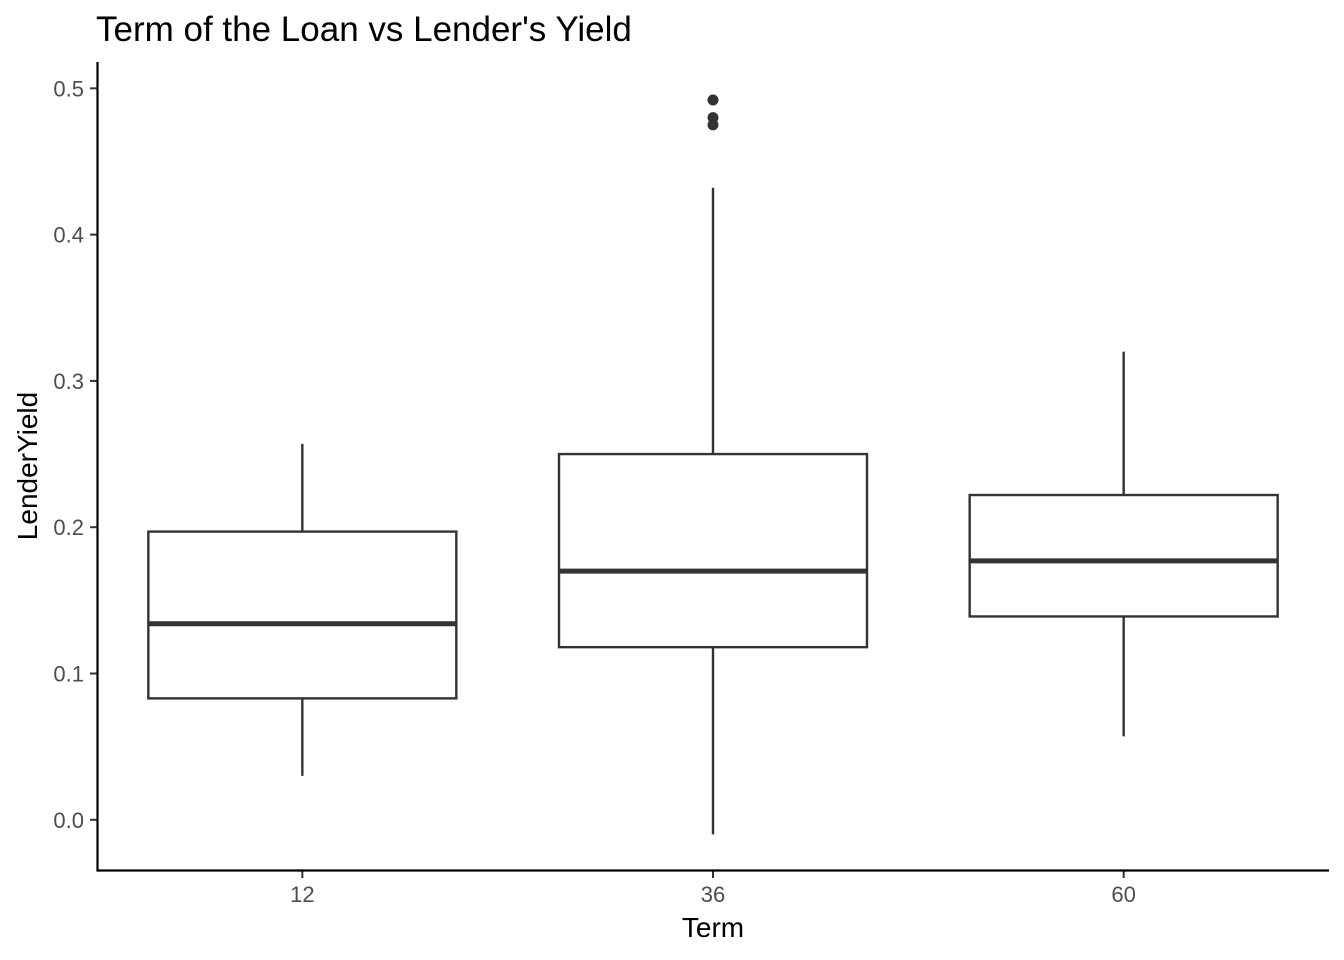 The width and height of the screenshot is (1344, 960). Describe the element at coordinates (27, 466) in the screenshot. I see `y-axis-title: LenderYield` at that location.